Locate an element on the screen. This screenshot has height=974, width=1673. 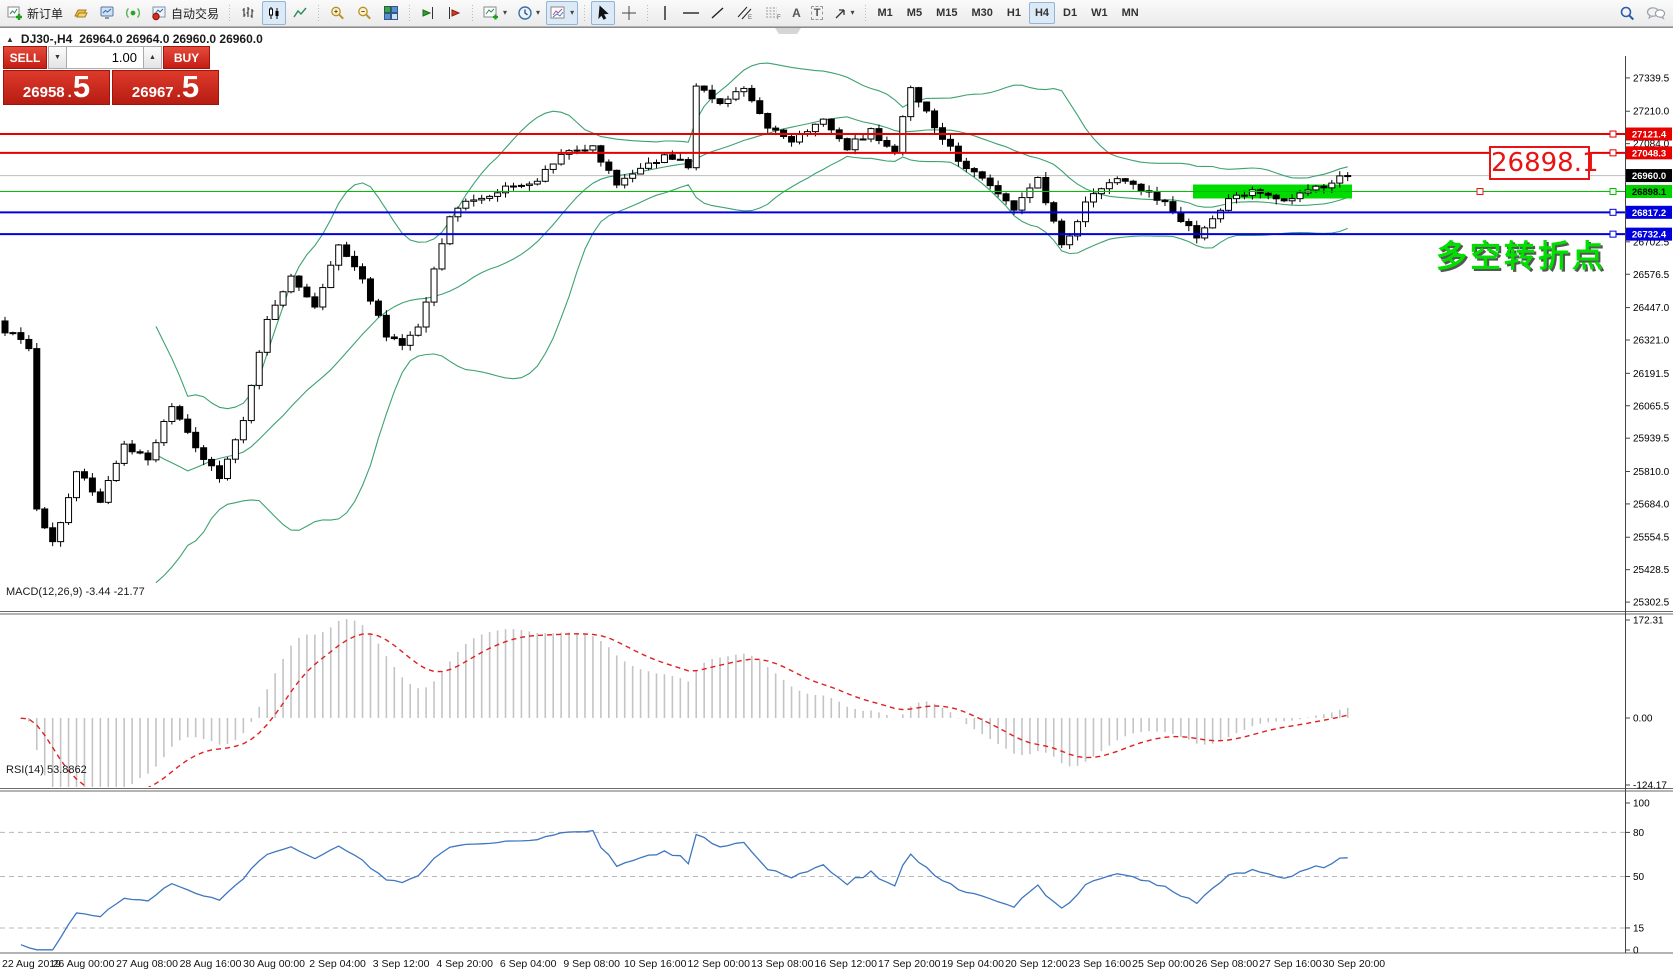
sell-button: SELL is located at coordinates (25, 57).